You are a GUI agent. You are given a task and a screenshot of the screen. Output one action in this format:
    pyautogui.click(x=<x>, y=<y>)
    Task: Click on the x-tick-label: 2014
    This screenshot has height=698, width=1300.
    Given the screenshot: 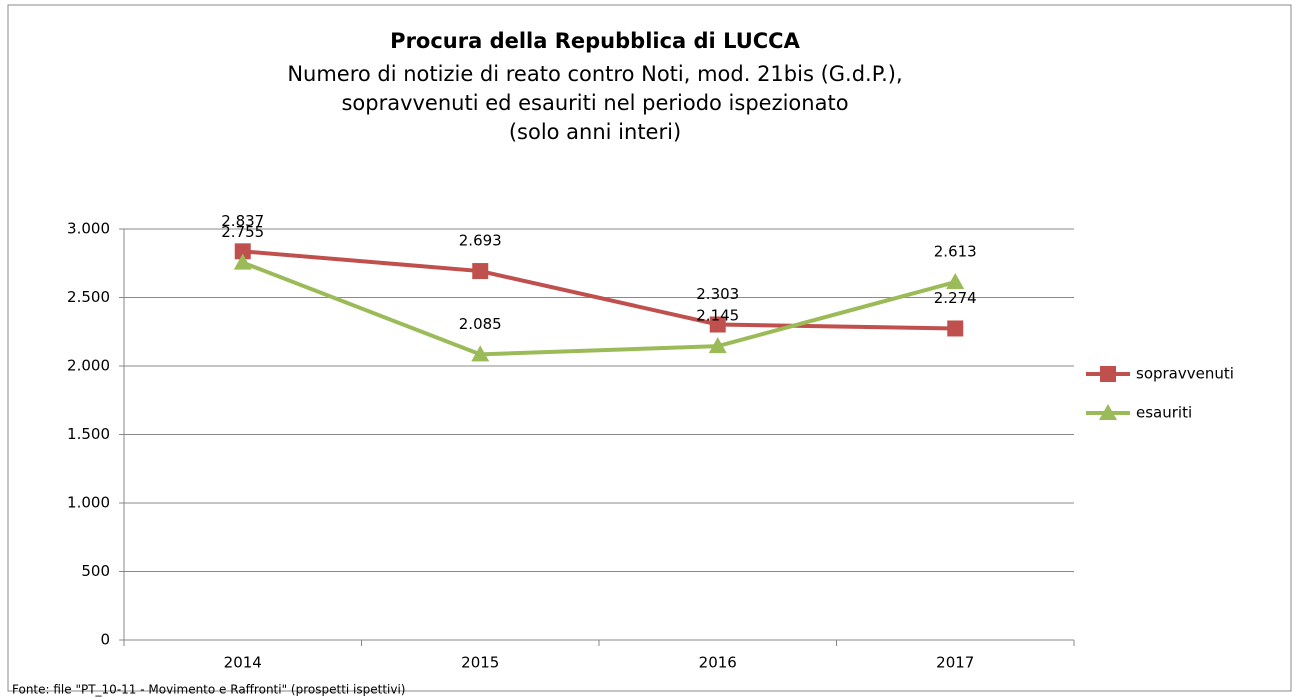 What is the action you would take?
    pyautogui.click(x=243, y=663)
    